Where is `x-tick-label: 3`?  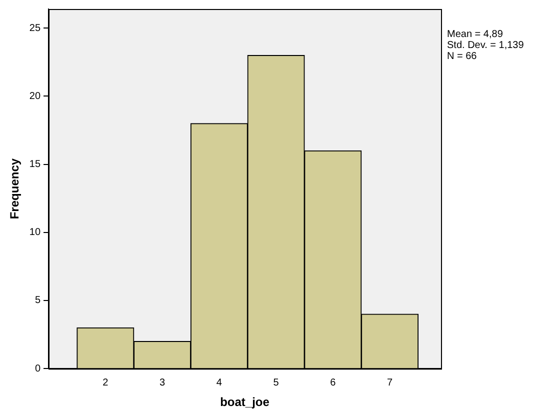 x-tick-label: 3 is located at coordinates (163, 382).